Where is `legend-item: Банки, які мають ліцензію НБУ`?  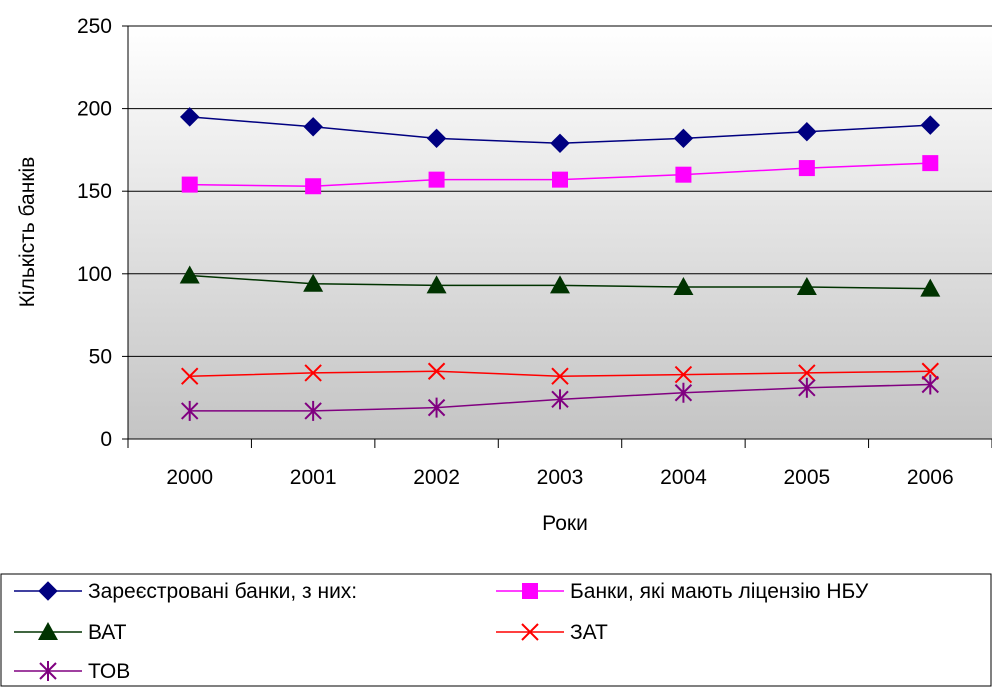
legend-item: Банки, які мають ліцензію НБУ is located at coordinates (682, 591).